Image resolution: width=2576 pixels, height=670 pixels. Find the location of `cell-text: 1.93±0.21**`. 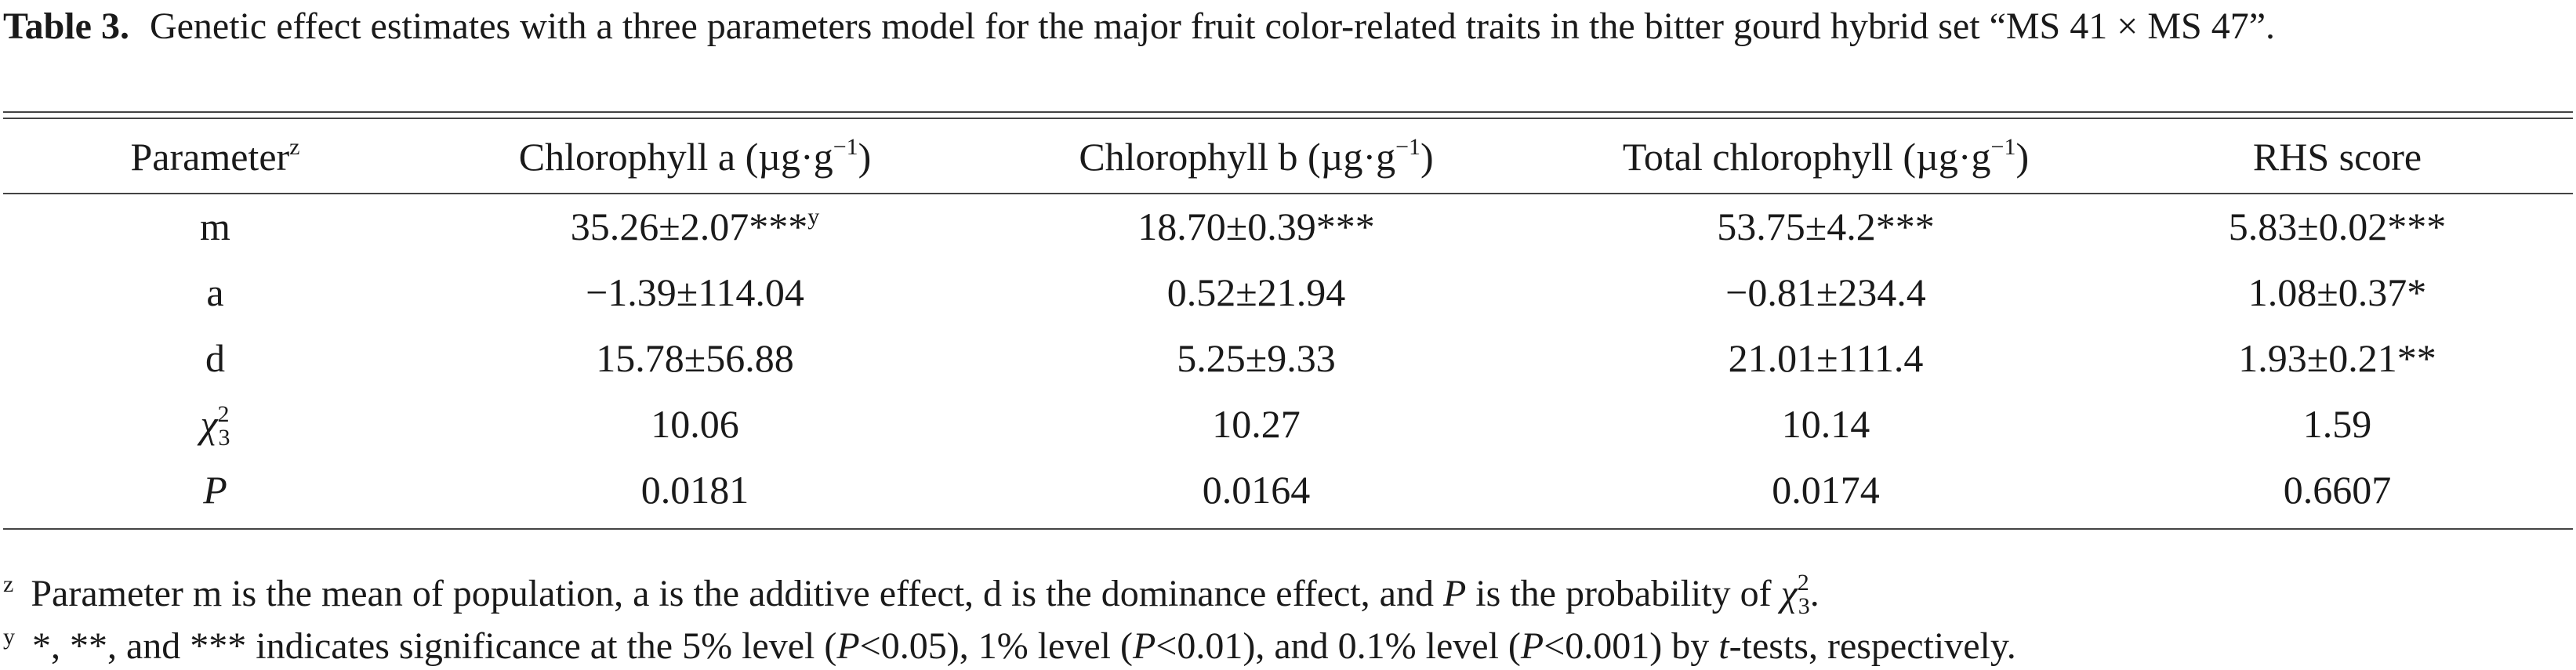

cell-text: 1.93±0.21** is located at coordinates (2337, 358).